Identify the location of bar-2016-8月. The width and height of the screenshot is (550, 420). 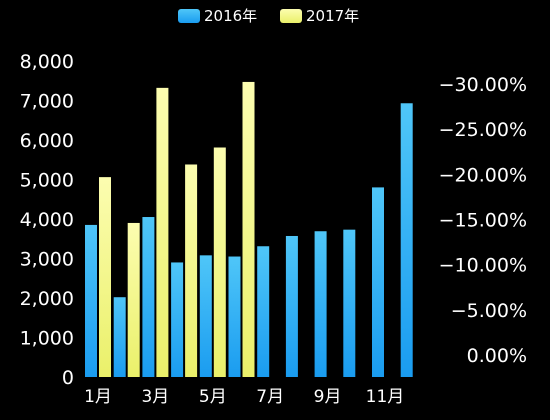
(291, 306).